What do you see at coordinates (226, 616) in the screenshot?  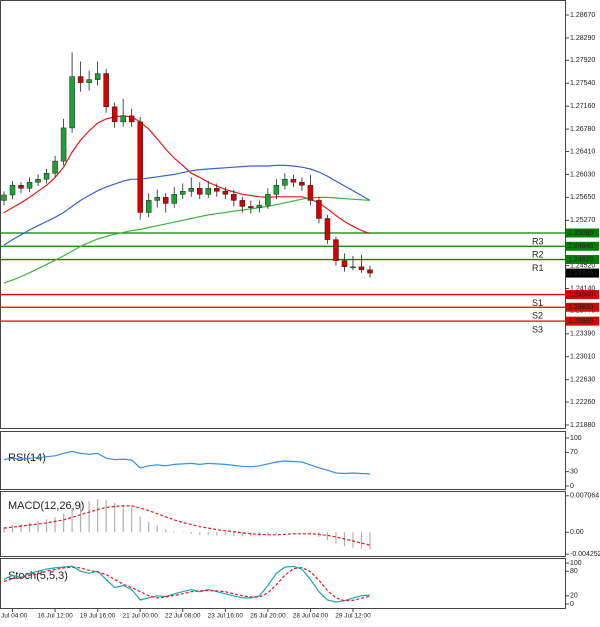 I see `x-tick-label: 23 Jul 16:00` at bounding box center [226, 616].